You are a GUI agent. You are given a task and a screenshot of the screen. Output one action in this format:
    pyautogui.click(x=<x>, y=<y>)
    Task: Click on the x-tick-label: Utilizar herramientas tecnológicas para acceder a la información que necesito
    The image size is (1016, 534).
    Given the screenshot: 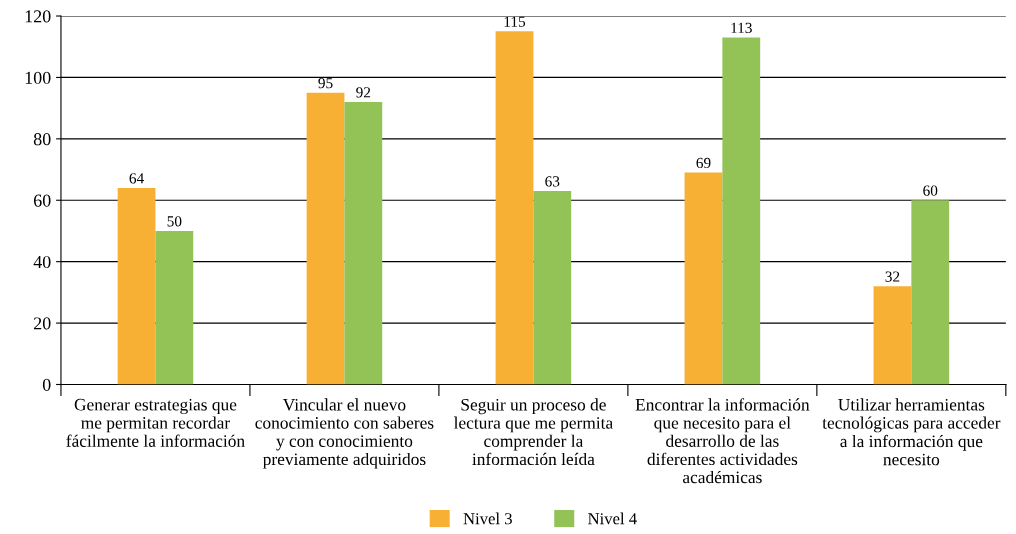 What is the action you would take?
    pyautogui.click(x=911, y=432)
    